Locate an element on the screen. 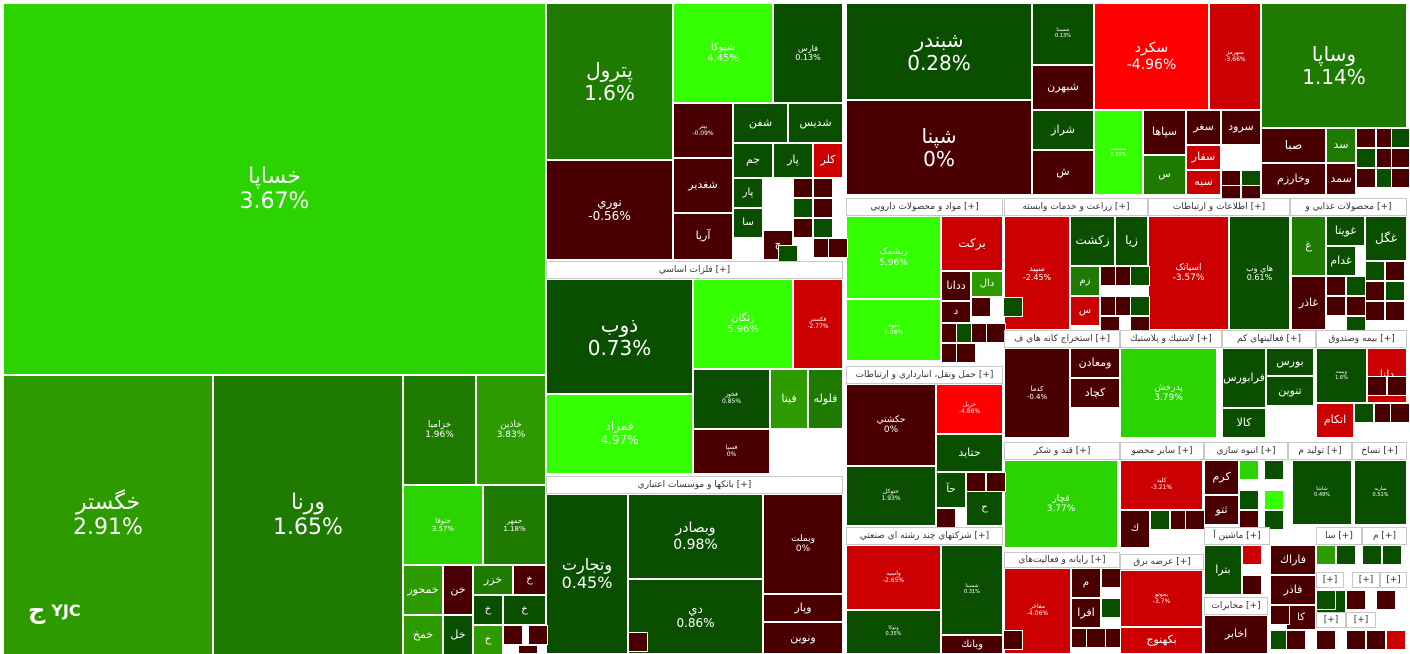  tile-khadin: خاذین 3.83% is located at coordinates (511, 430).